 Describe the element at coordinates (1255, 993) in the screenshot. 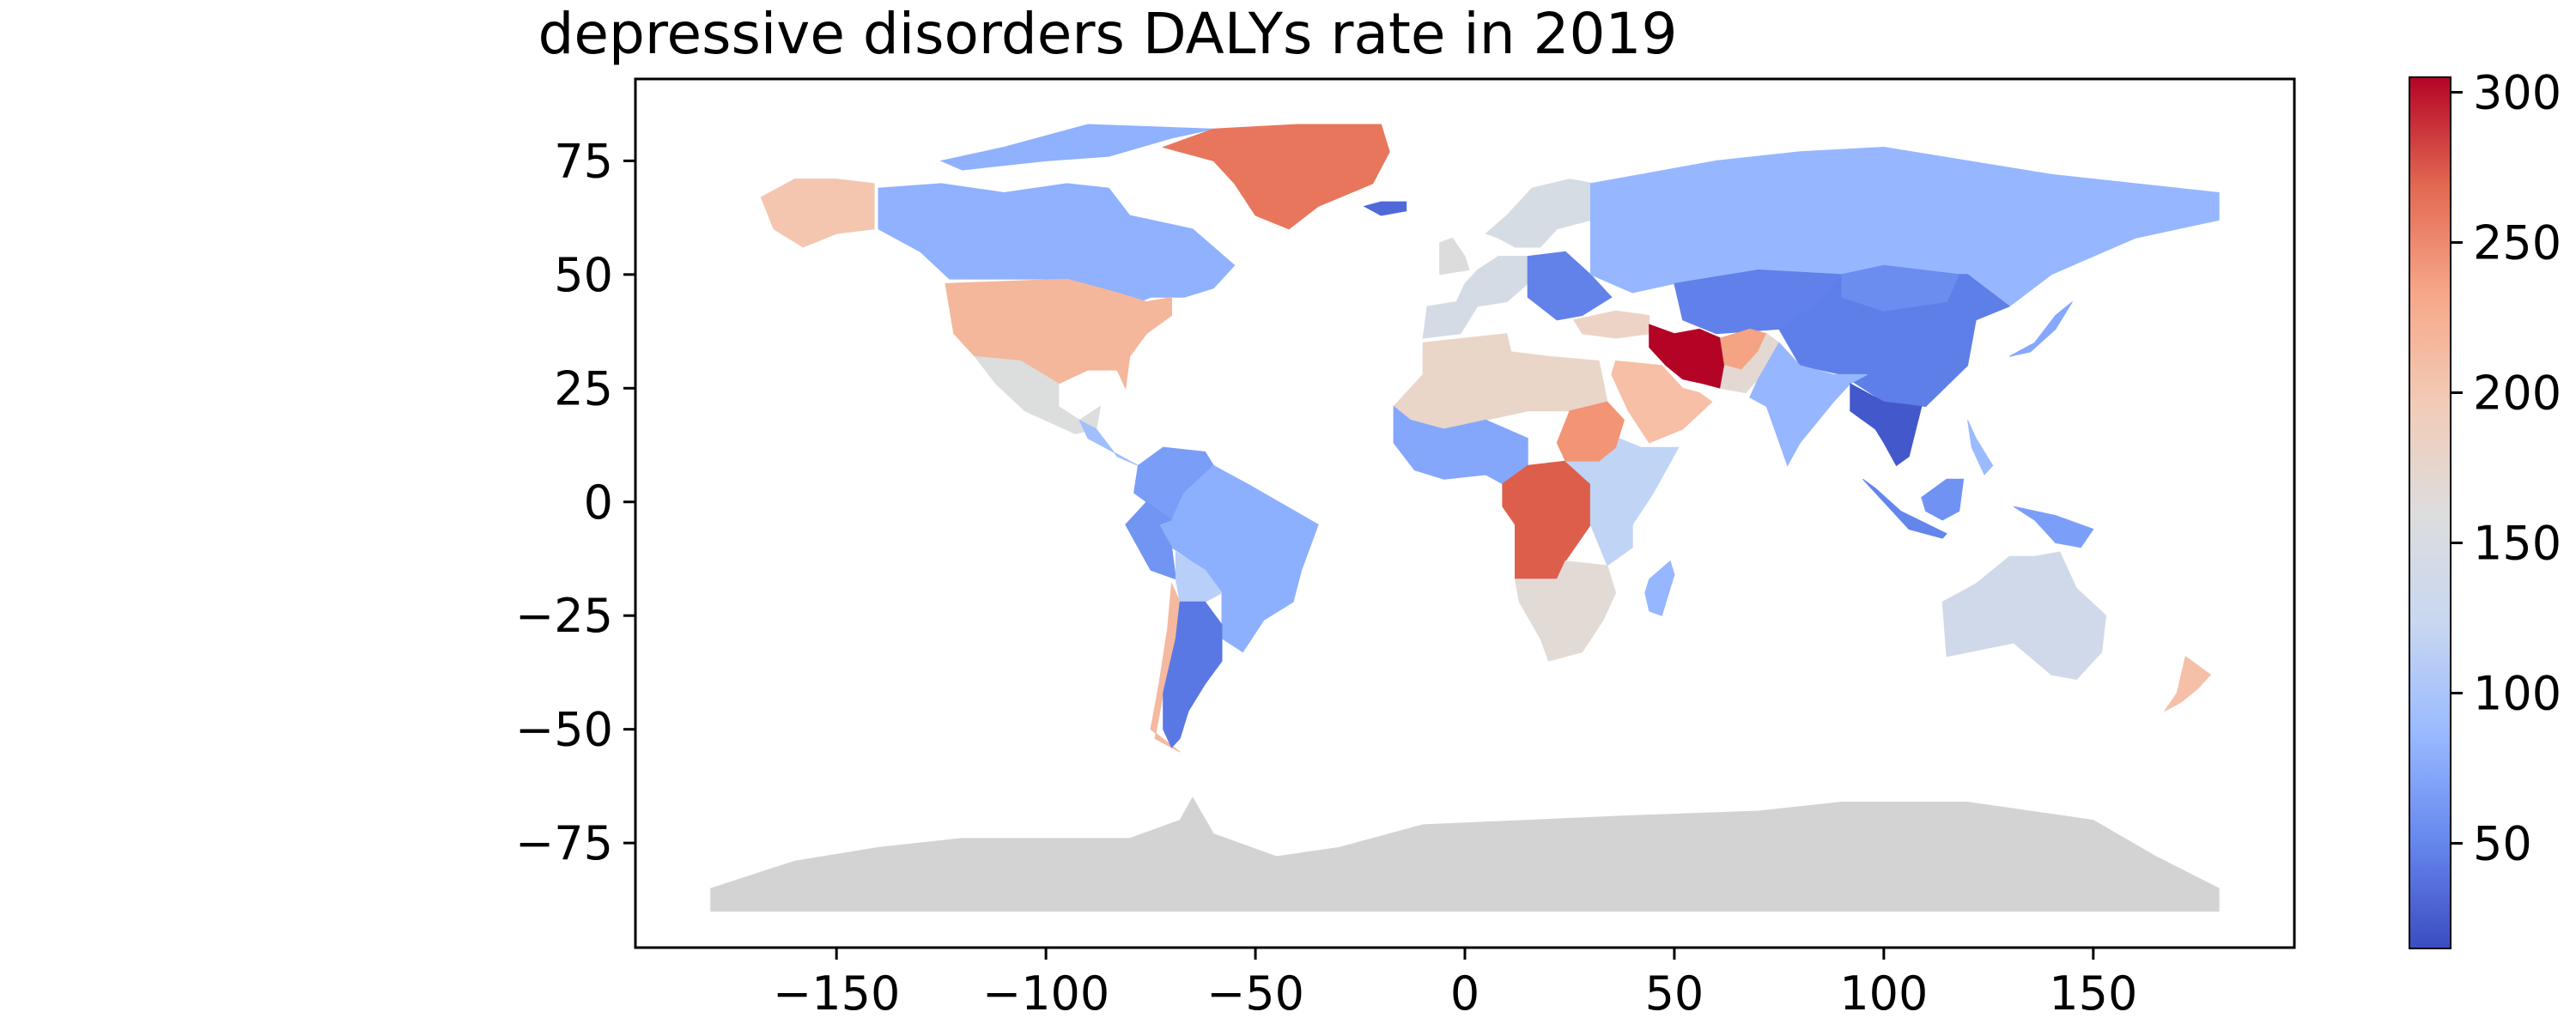

I see `x-tick-label: −50` at that location.